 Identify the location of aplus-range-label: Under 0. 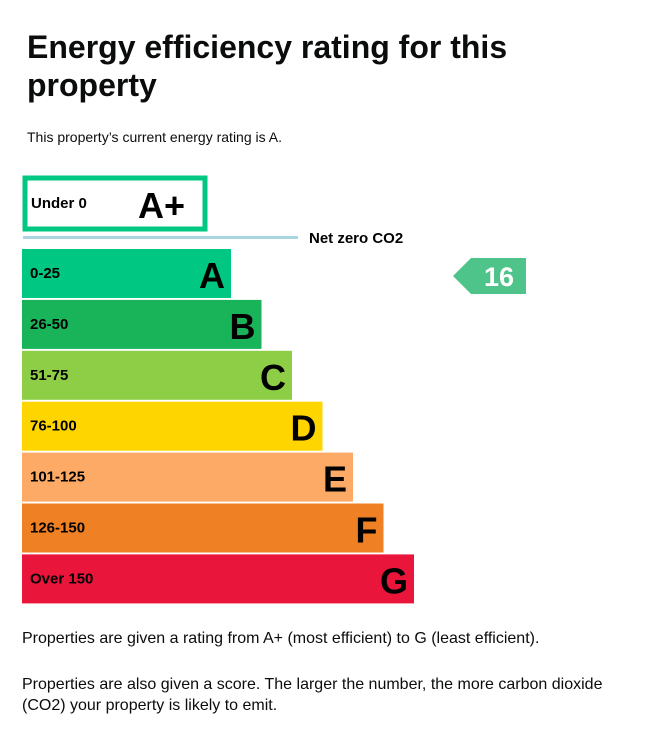
(59, 203).